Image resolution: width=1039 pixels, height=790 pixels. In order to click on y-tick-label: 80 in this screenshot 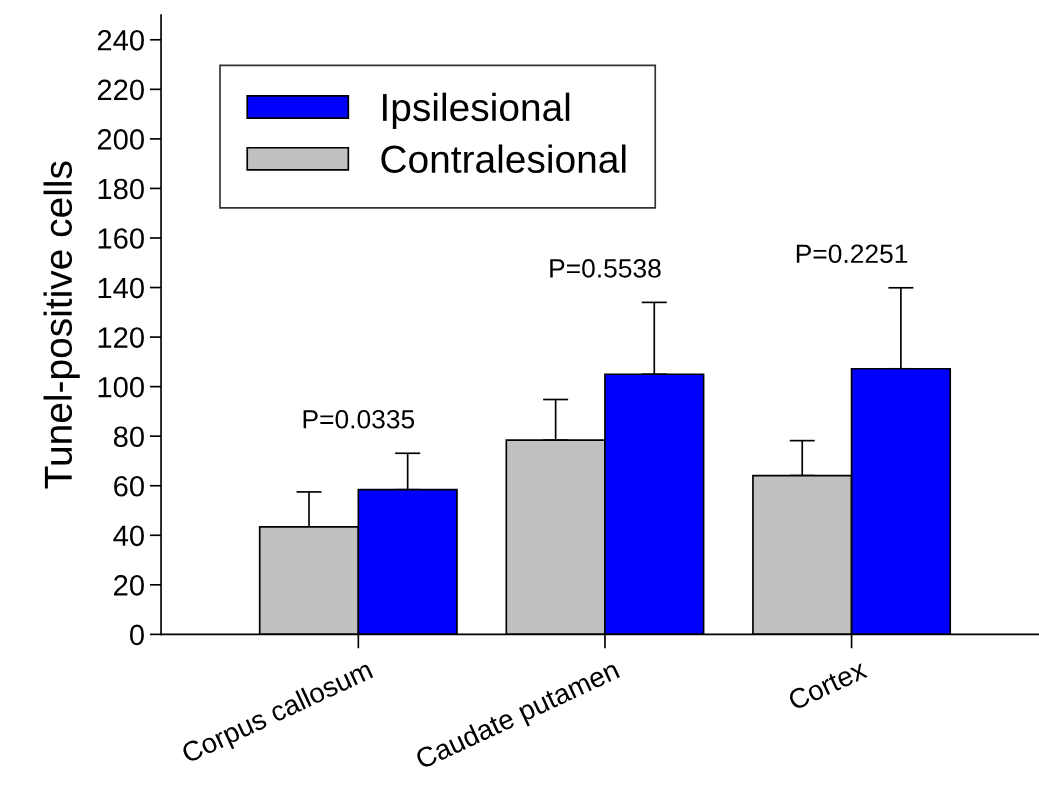, I will do `click(128, 437)`.